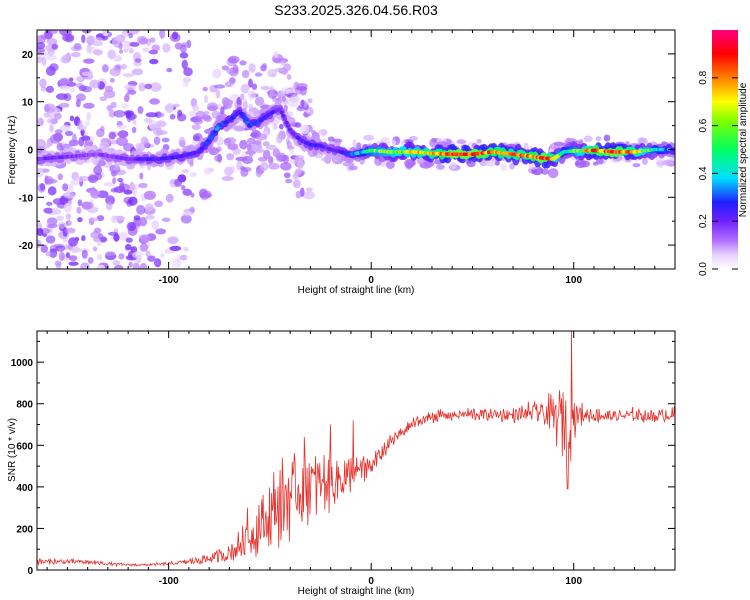 The height and width of the screenshot is (600, 750). Describe the element at coordinates (356, 591) in the screenshot. I see `snr-x-axis-label: Height of straight line (km)` at that location.